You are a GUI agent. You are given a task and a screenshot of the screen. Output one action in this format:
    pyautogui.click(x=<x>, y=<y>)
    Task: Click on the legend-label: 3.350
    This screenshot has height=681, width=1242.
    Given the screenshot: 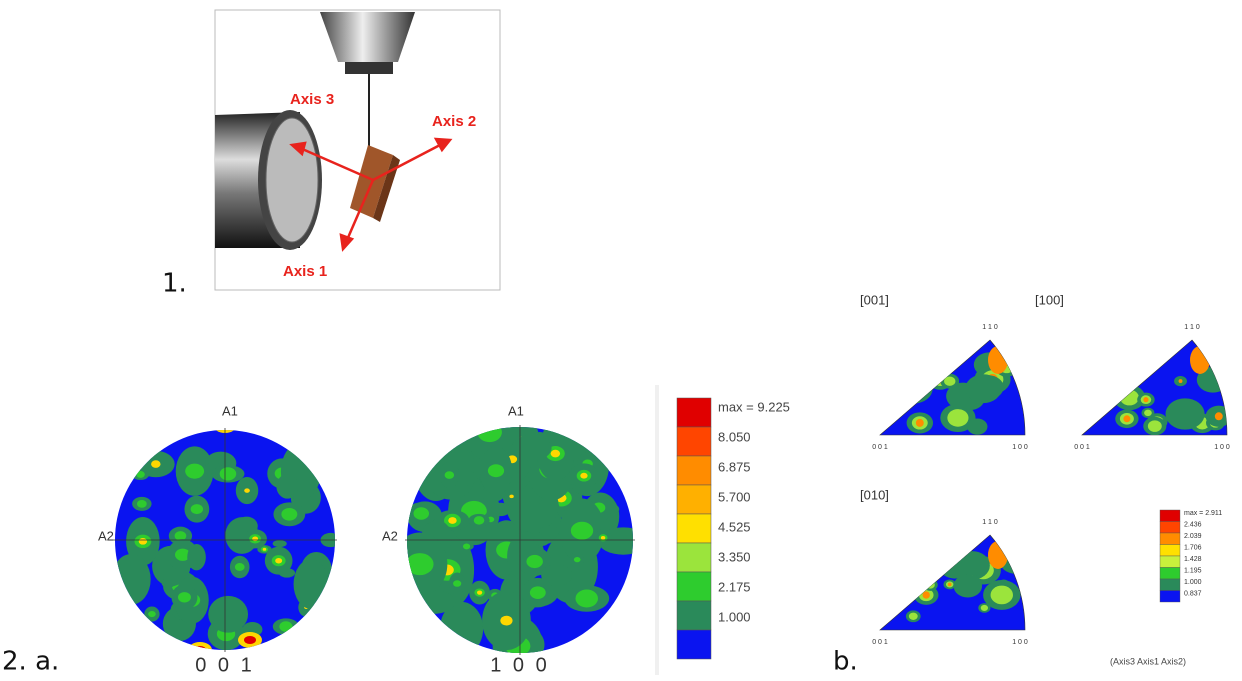 What is the action you would take?
    pyautogui.click(x=734, y=556)
    